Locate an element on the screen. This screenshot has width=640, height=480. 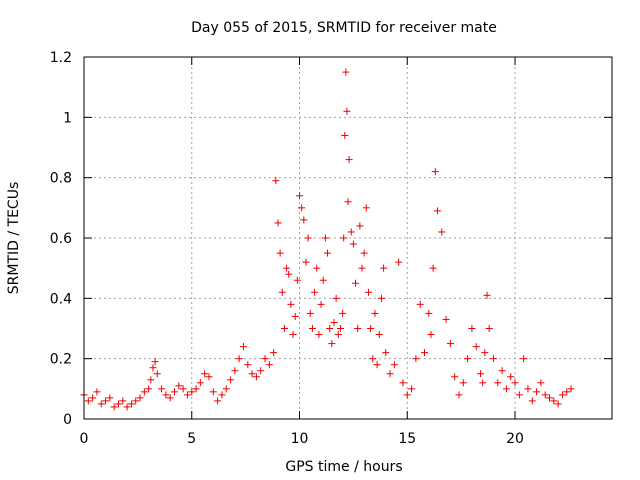
y-tick-label: 0.8 is located at coordinates (61, 179).